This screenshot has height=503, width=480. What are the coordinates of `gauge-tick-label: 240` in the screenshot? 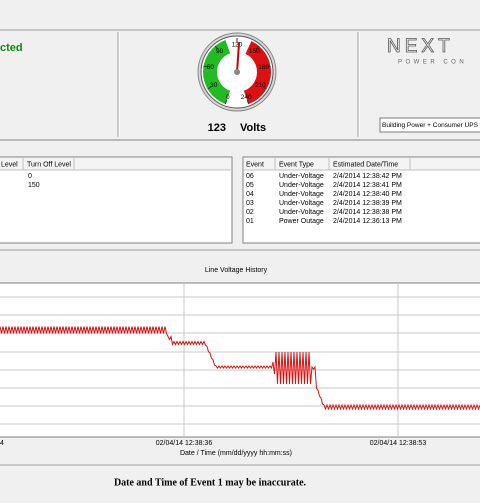 It's located at (246, 97).